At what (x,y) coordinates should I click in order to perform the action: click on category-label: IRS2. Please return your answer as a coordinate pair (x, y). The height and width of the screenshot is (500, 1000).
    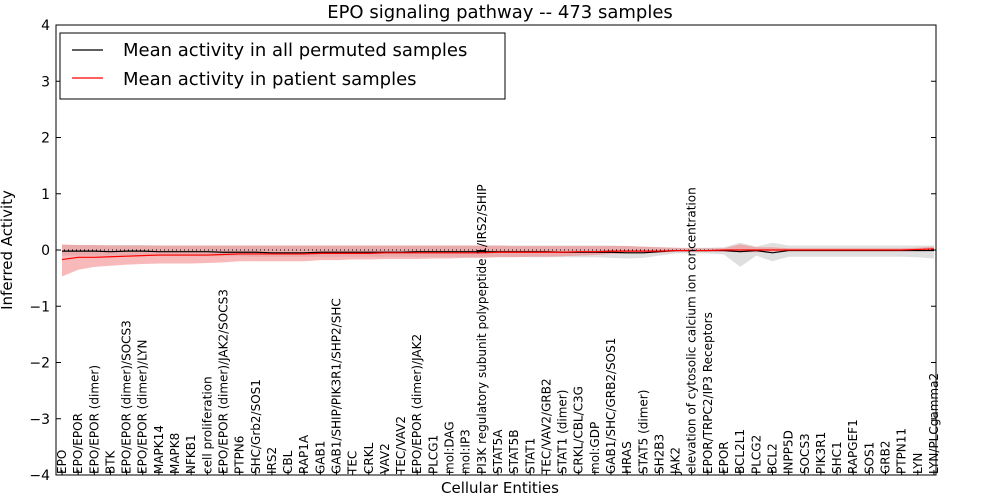
    Looking at the image, I should click on (272, 460).